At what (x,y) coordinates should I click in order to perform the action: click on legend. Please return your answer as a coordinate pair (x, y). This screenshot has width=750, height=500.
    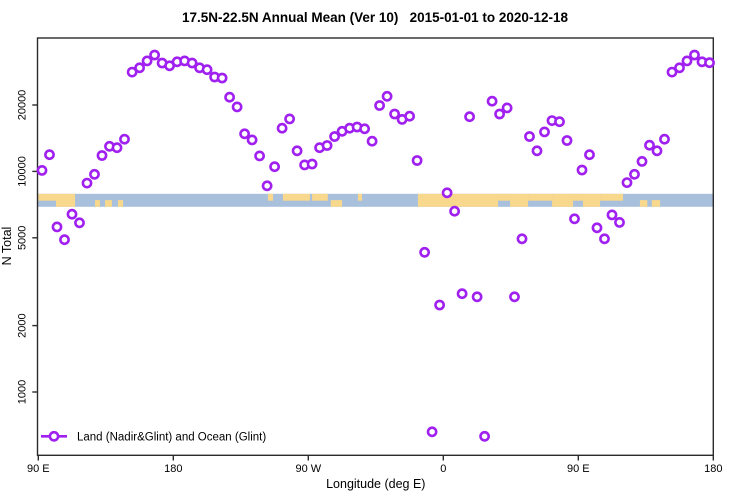
    Looking at the image, I should click on (54, 436).